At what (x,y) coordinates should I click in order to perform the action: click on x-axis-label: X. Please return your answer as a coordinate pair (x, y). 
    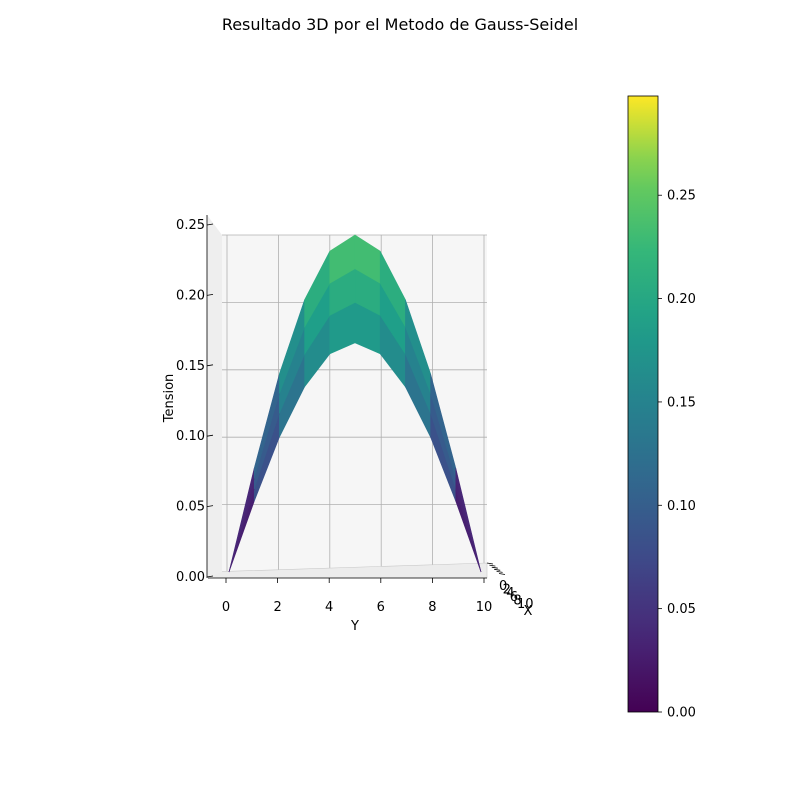
    Looking at the image, I should click on (528, 611).